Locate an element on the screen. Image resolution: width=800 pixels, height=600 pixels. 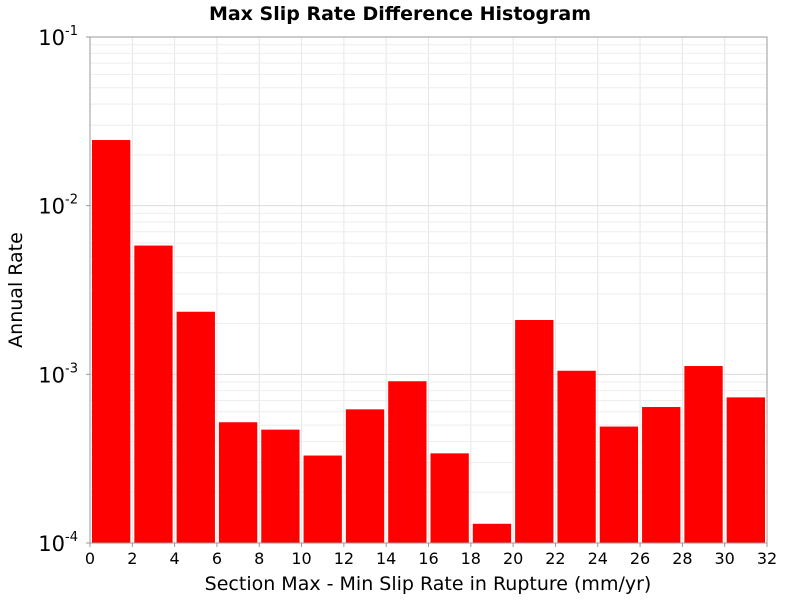
x-tick-label: 22 is located at coordinates (555, 558).